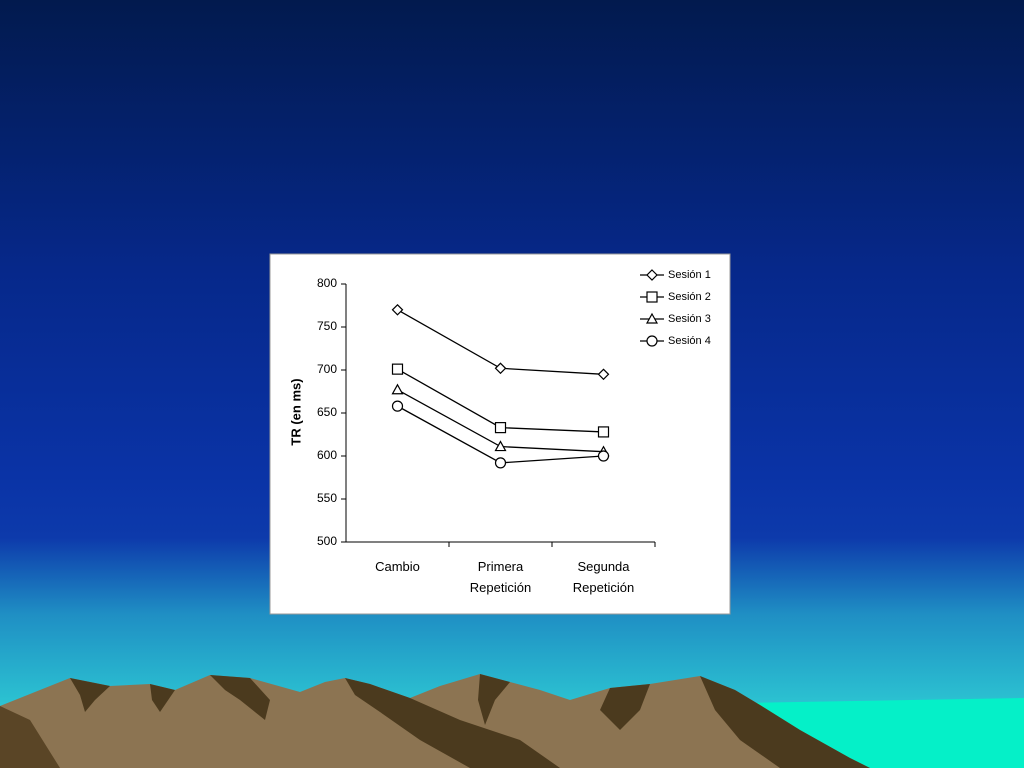 This screenshot has width=1024, height=768. Describe the element at coordinates (327, 541) in the screenshot. I see `y-tick-label: 500` at that location.